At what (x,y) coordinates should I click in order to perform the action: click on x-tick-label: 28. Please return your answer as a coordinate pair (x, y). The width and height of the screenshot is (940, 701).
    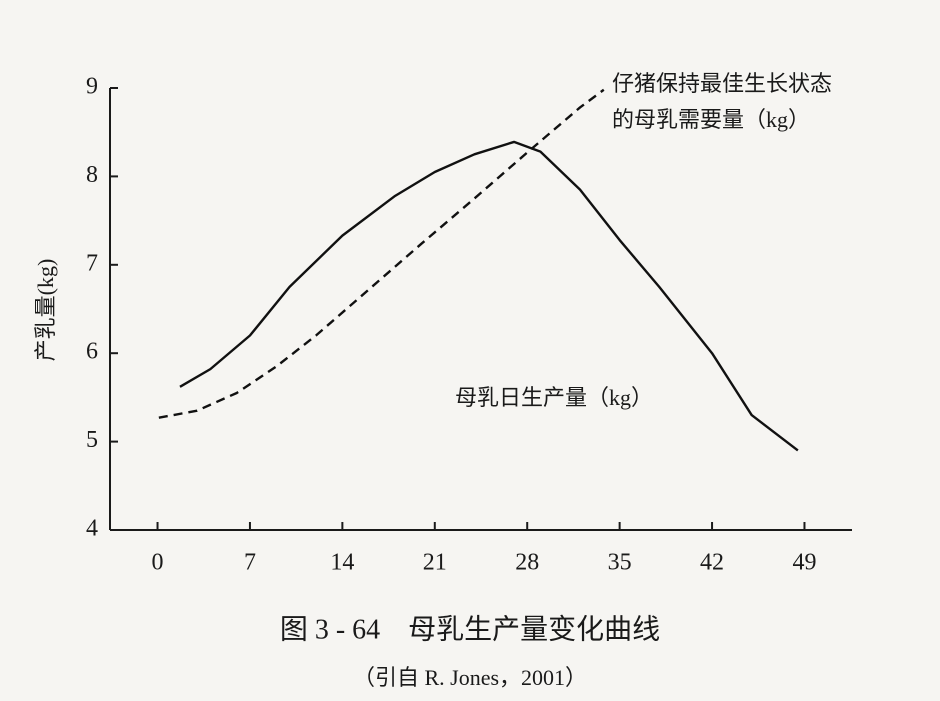
    Looking at the image, I should click on (527, 563).